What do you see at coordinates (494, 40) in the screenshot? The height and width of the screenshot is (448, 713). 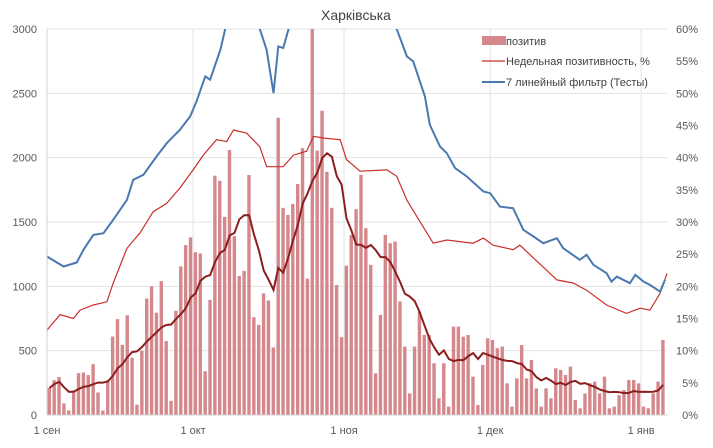 I see `legend-swatch-bars` at bounding box center [494, 40].